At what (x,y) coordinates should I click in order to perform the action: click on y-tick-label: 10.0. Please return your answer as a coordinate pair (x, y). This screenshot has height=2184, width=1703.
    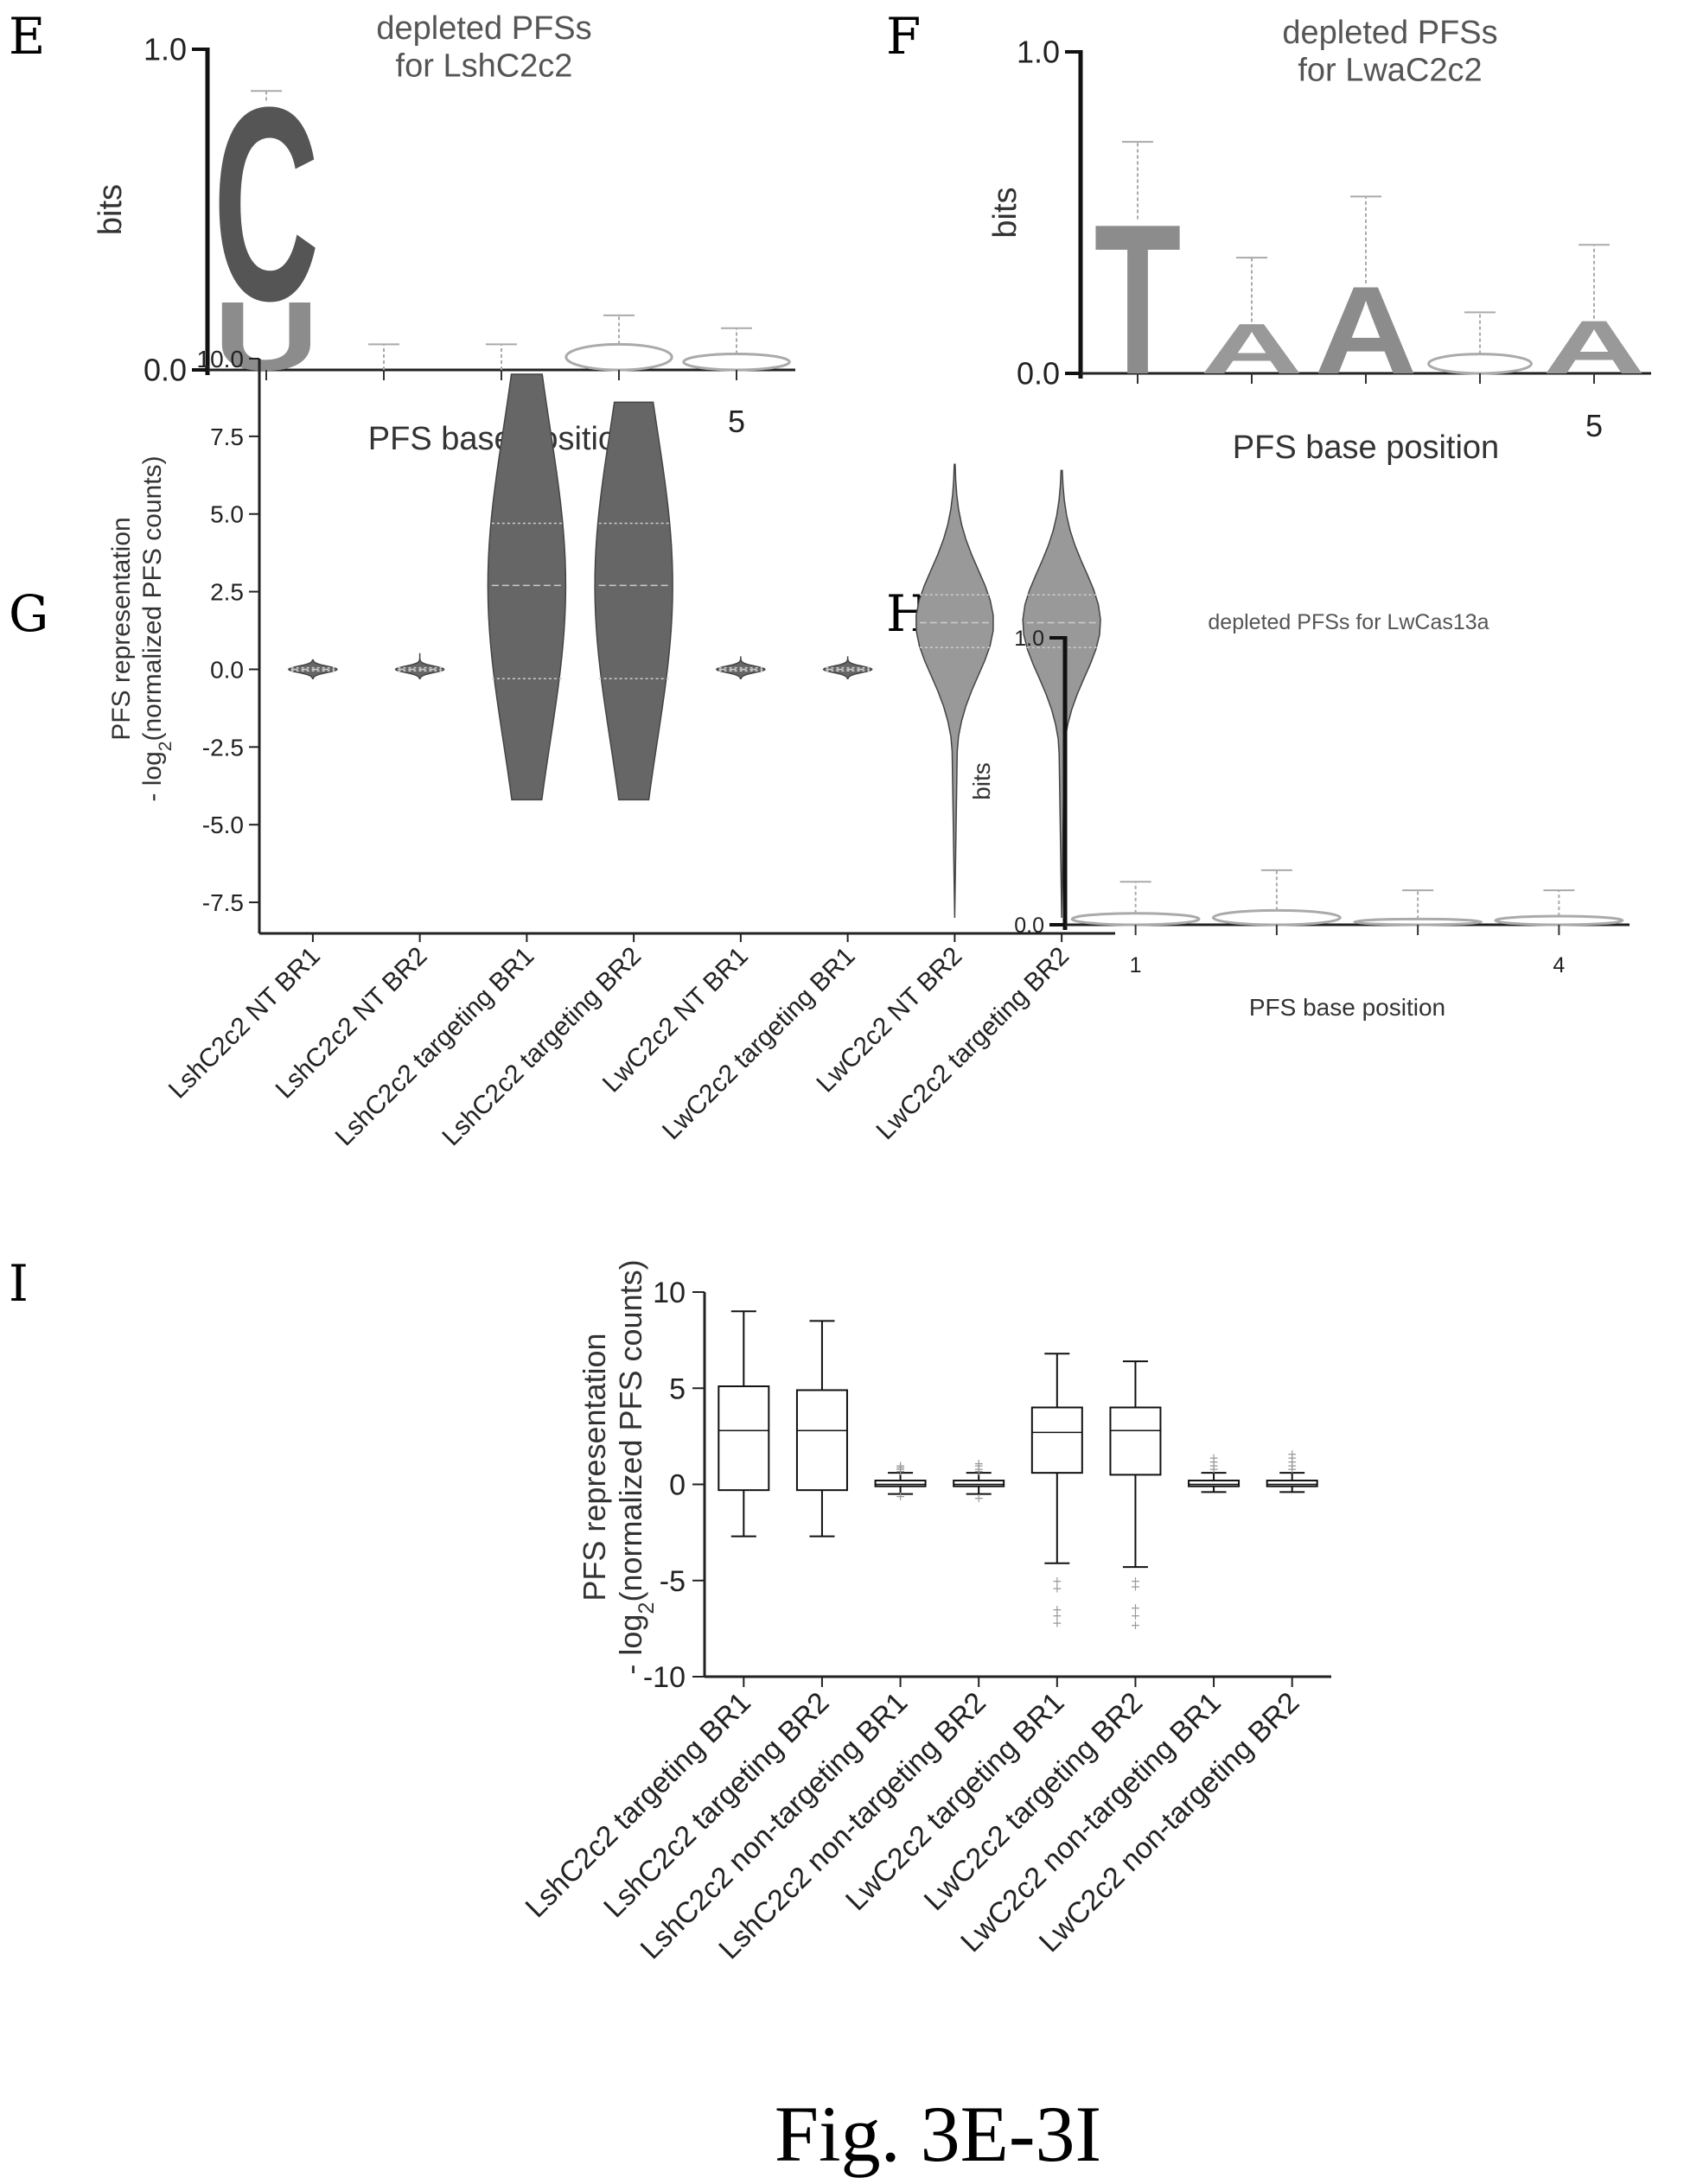
    Looking at the image, I should click on (221, 359).